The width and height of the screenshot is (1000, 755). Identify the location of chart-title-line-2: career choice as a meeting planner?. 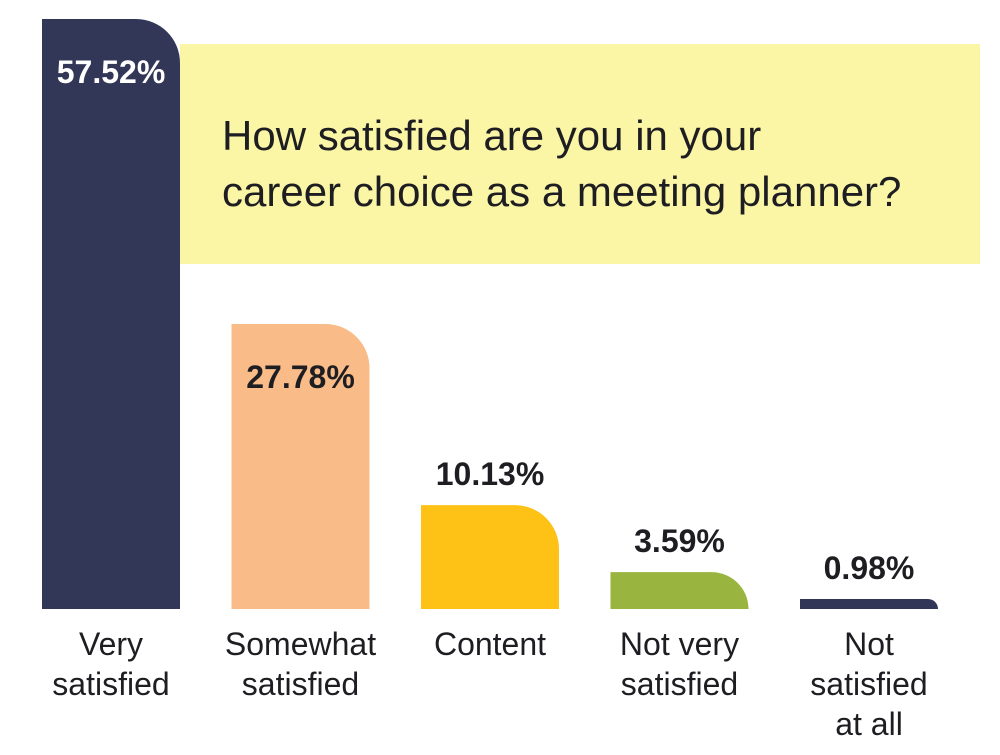
(562, 191).